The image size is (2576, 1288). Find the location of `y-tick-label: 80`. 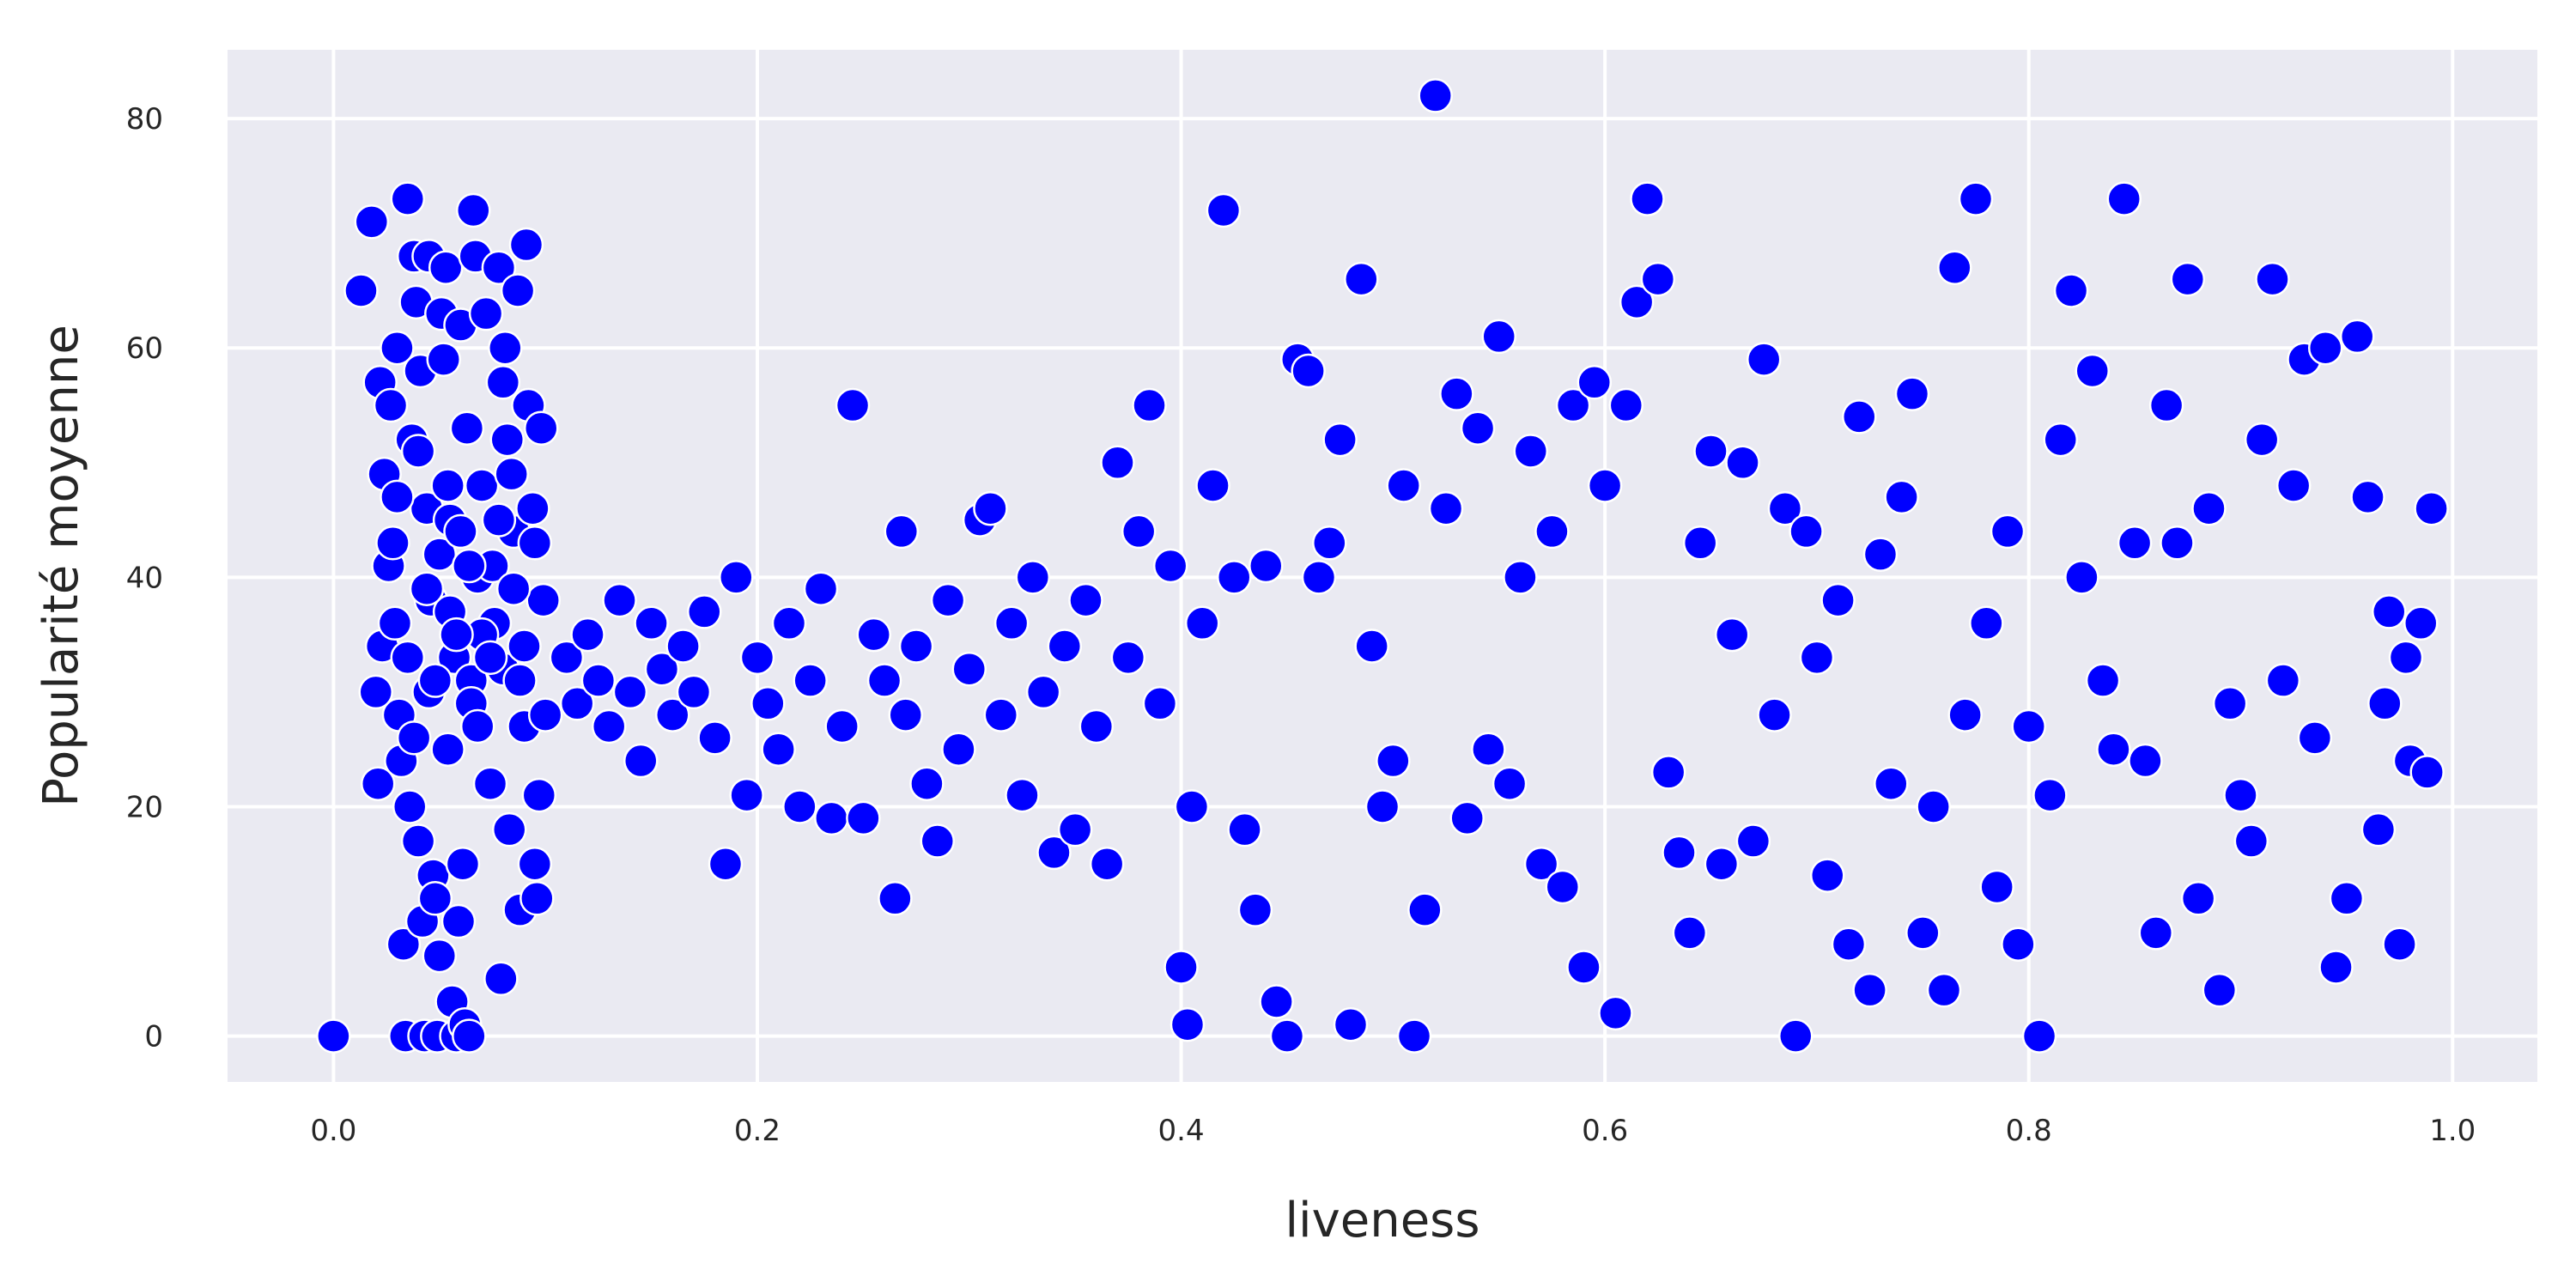

y-tick-label: 80 is located at coordinates (144, 119).